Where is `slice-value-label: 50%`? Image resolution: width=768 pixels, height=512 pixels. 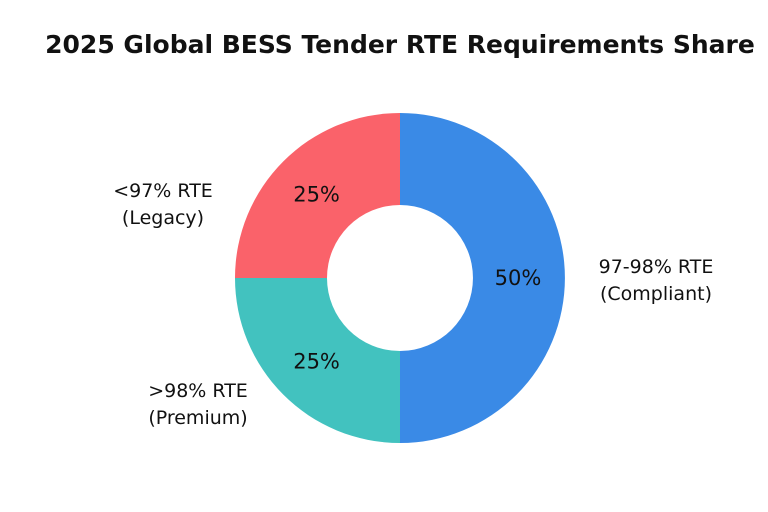 slice-value-label: 50% is located at coordinates (518, 278).